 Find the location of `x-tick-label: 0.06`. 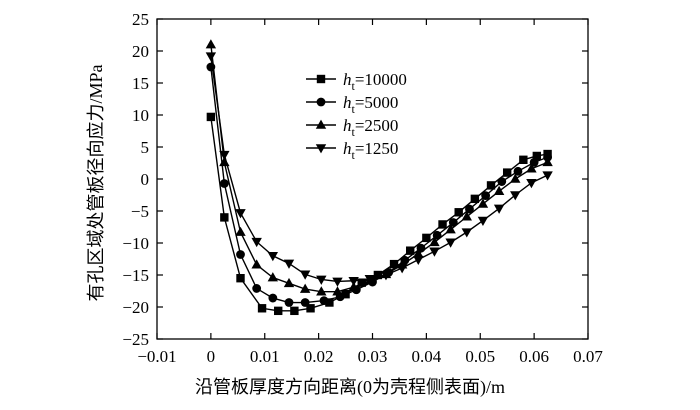

x-tick-label: 0.06 is located at coordinates (534, 356).